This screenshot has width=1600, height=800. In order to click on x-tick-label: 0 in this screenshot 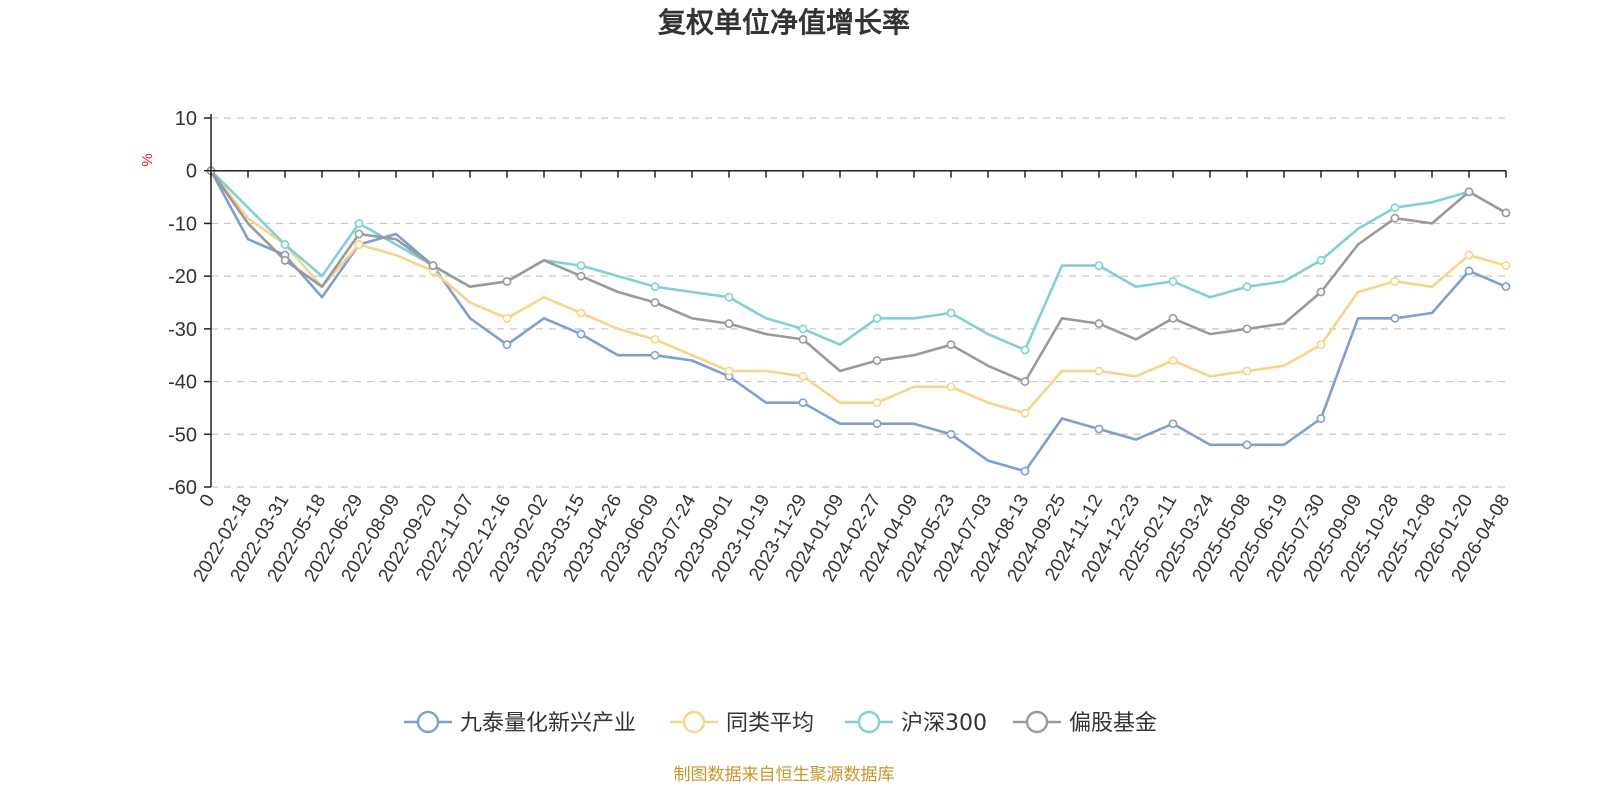, I will do `click(207, 501)`.